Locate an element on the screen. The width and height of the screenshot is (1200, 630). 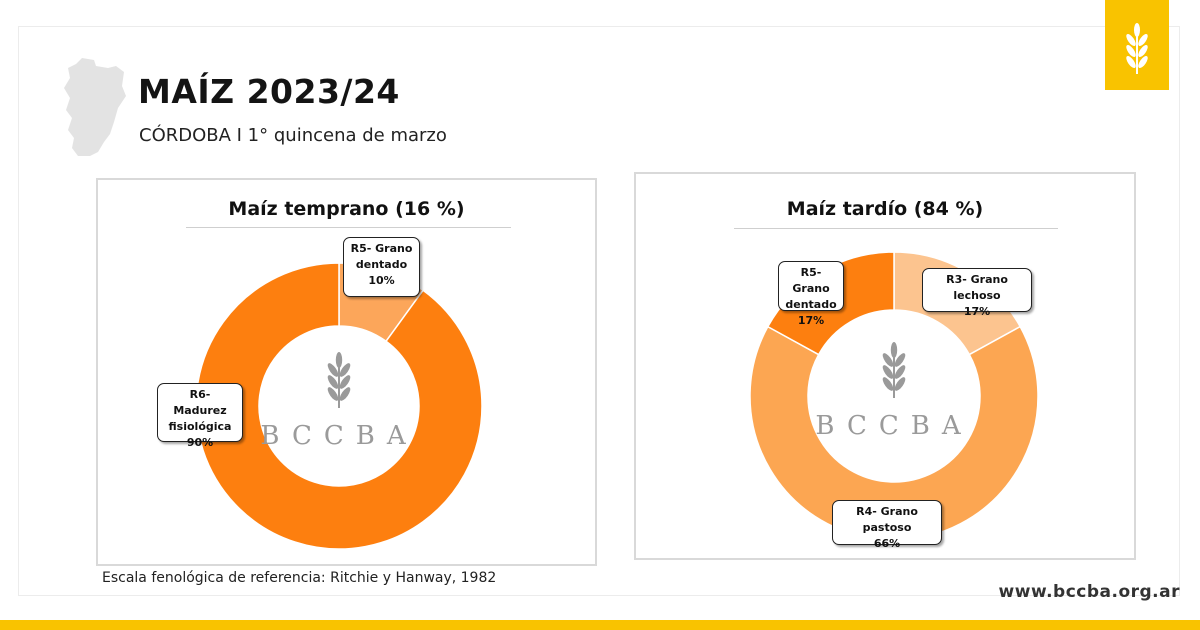
slice-value-text: 10% is located at coordinates (381, 280).